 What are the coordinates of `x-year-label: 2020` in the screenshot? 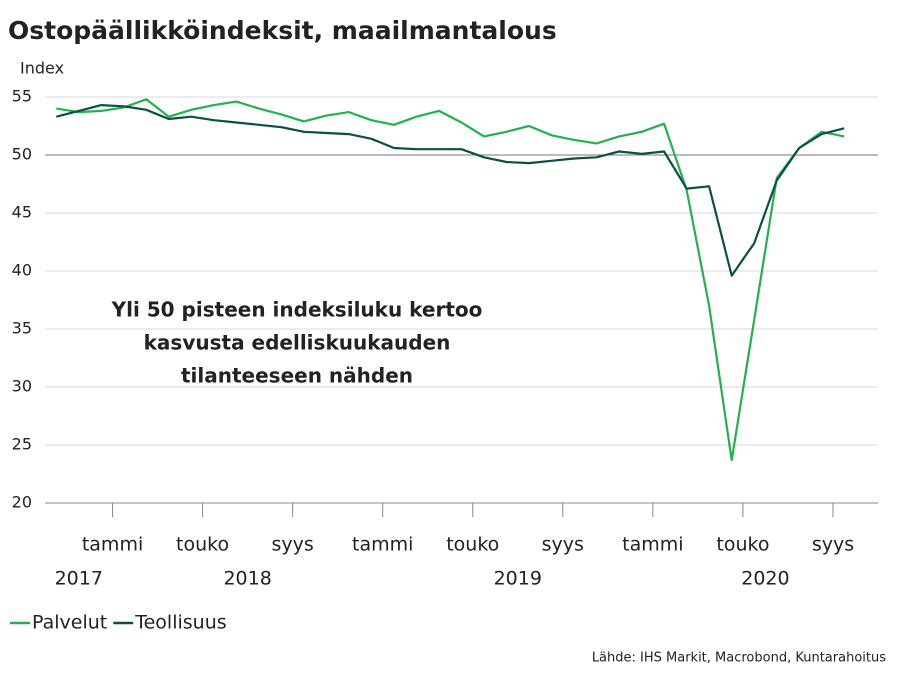 It's located at (765, 579).